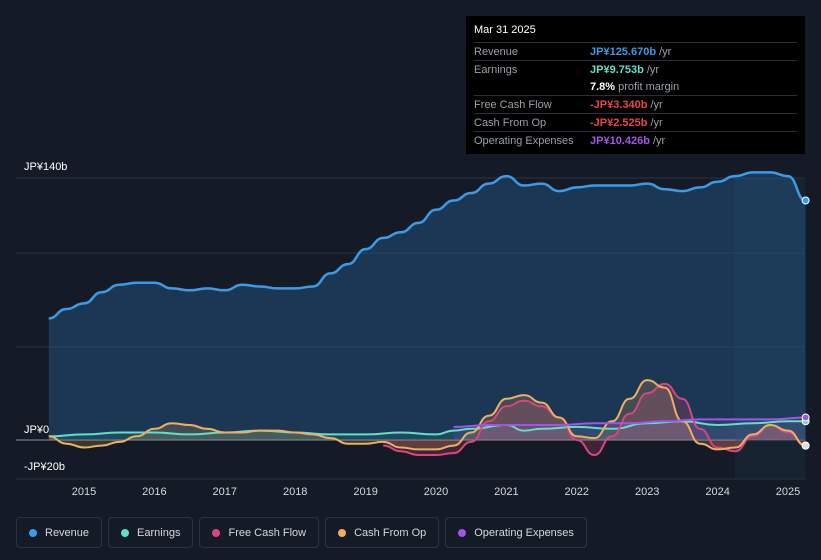 This screenshot has height=560, width=821. What do you see at coordinates (617, 69) in the screenshot?
I see `tooltip-row-value: JP¥9.753b` at bounding box center [617, 69].